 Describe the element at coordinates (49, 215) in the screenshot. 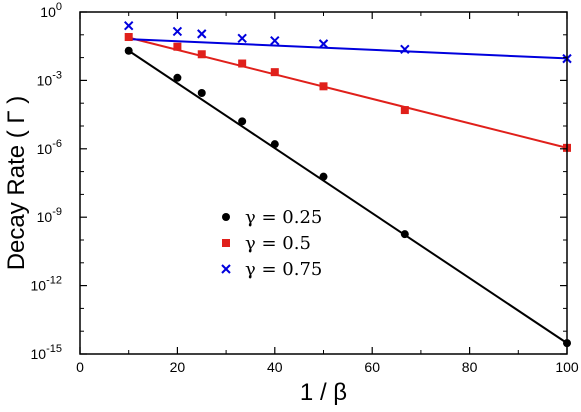

I see `y-tick-label: 10⁻⁹` at that location.